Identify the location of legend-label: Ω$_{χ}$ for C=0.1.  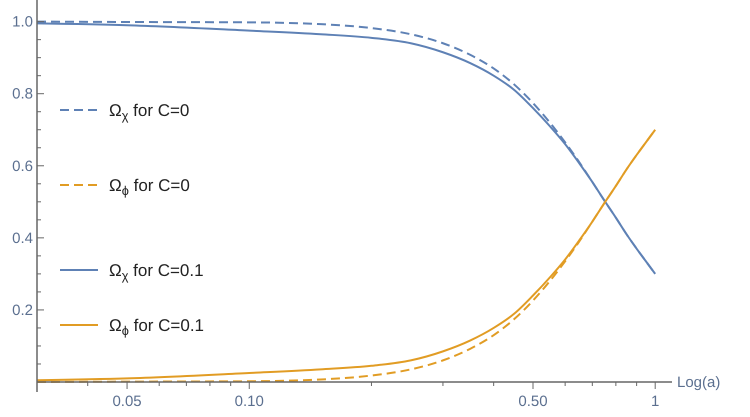
(156, 272).